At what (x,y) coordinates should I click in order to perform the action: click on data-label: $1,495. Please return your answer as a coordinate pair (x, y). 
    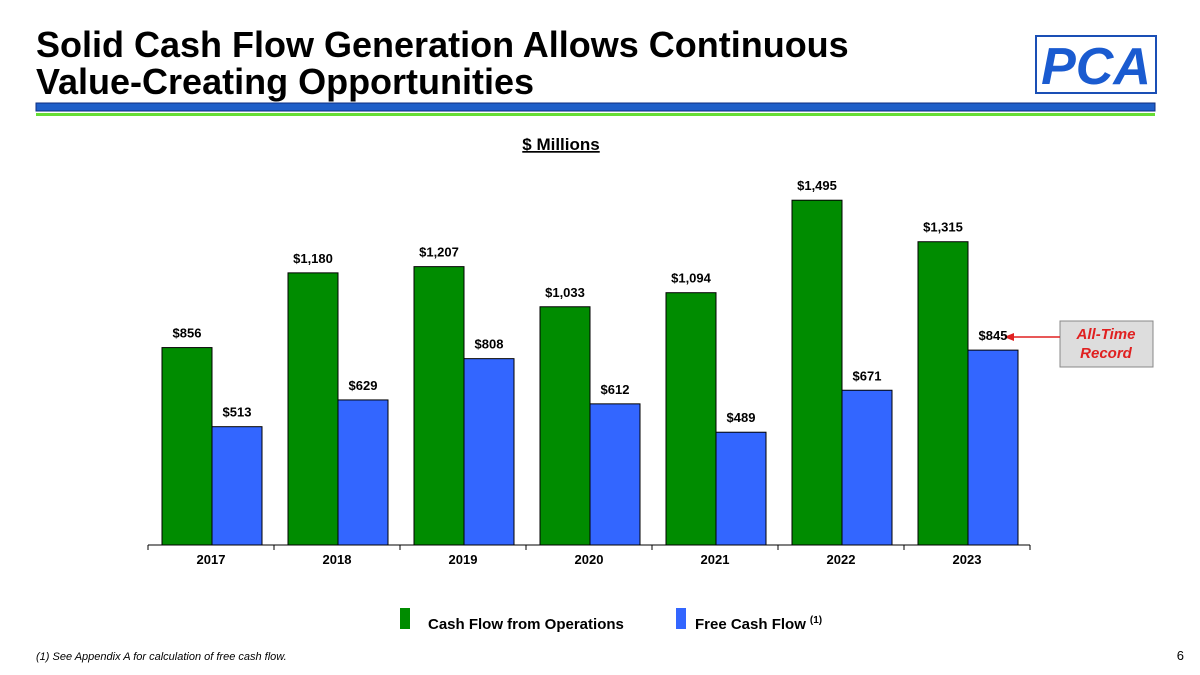
    Looking at the image, I should click on (817, 185).